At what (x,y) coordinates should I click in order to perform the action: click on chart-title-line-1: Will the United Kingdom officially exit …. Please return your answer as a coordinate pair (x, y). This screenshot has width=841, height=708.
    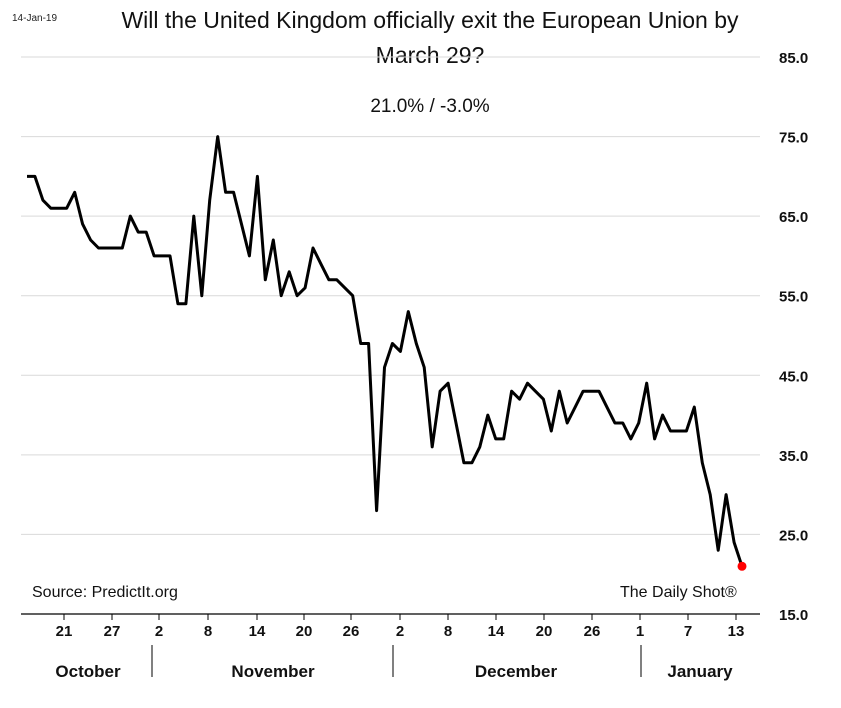
    Looking at the image, I should click on (430, 20).